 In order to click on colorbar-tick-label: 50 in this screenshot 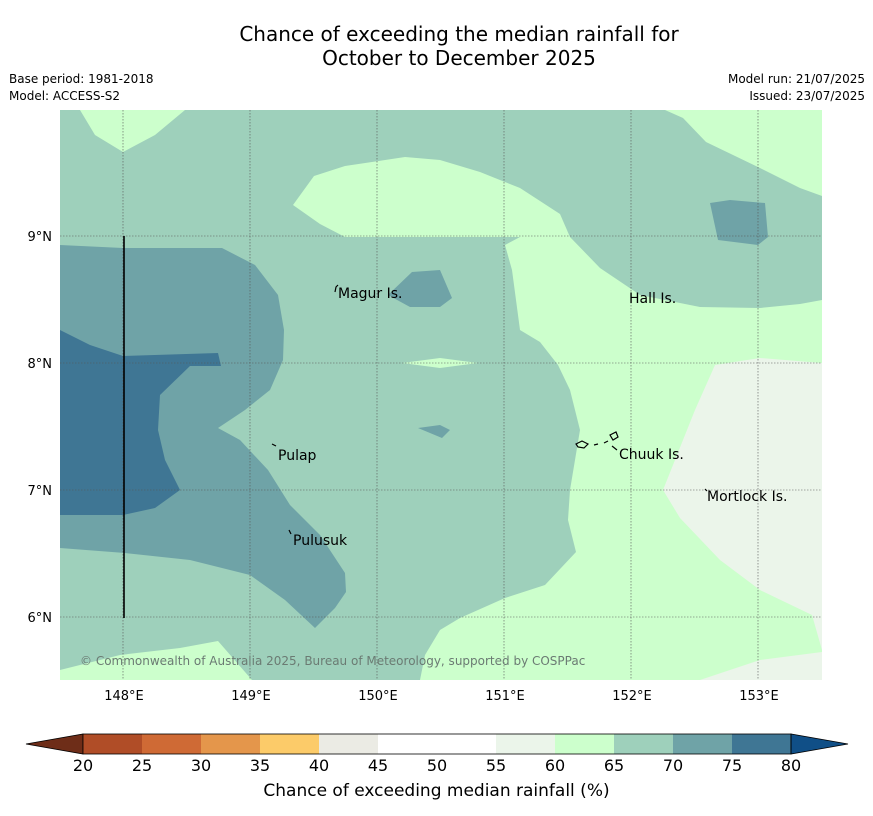, I will do `click(437, 765)`.